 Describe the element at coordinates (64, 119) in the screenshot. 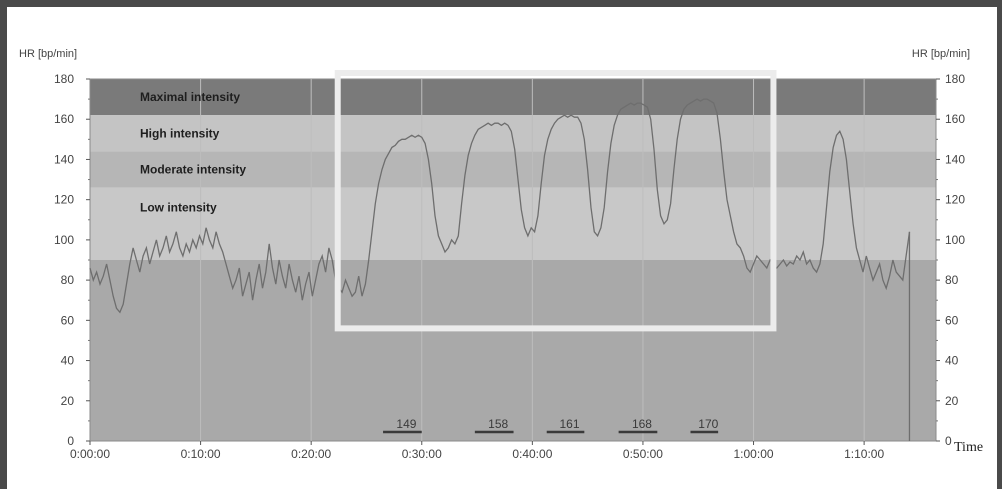

I see `y-tick-label-left: 160` at that location.